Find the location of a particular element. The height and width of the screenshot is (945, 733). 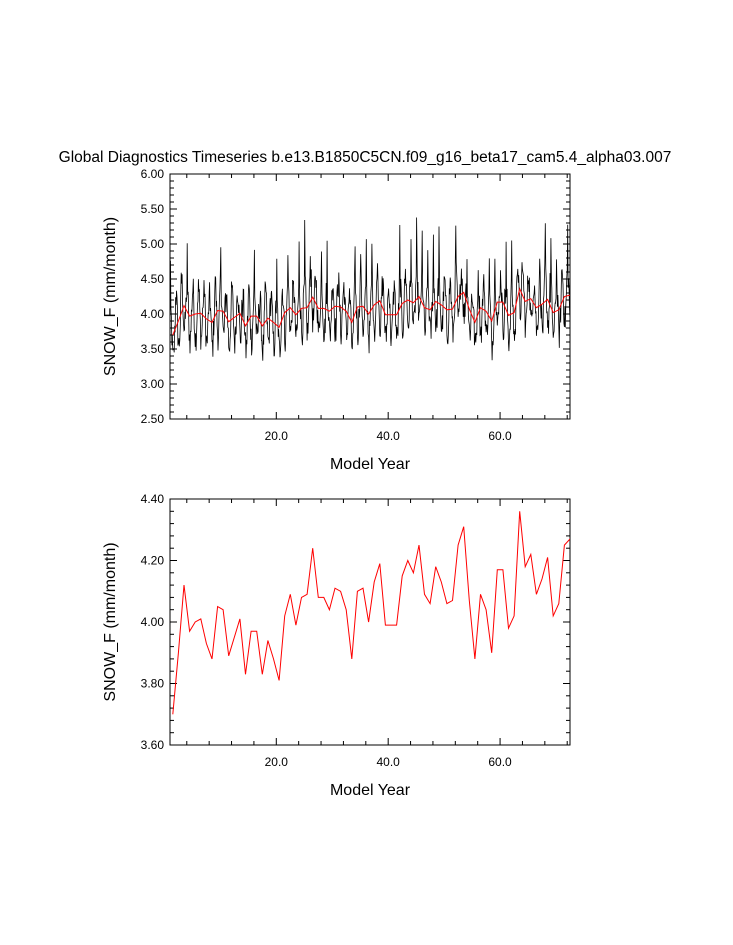

y-tick-label: 3.80 is located at coordinates (153, 684).